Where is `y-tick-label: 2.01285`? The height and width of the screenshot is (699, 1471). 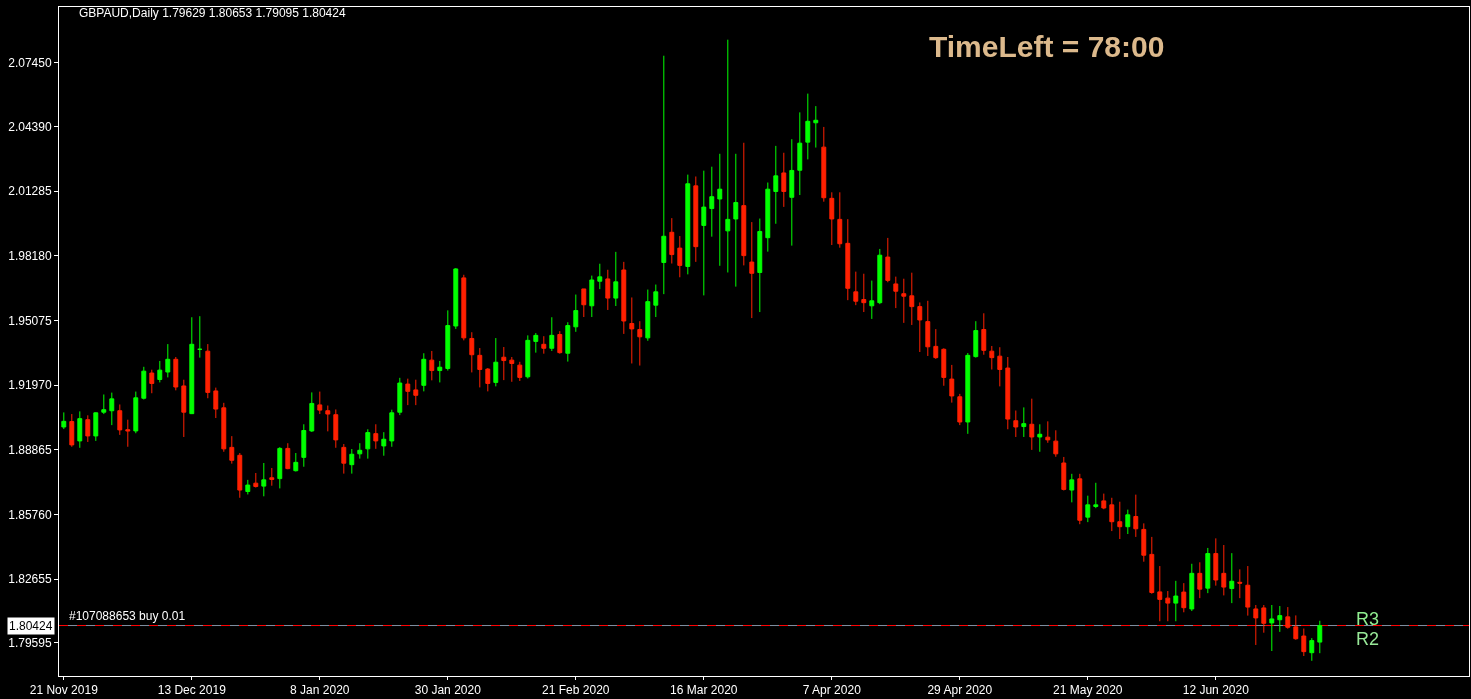
y-tick-label: 2.01285 is located at coordinates (30, 191).